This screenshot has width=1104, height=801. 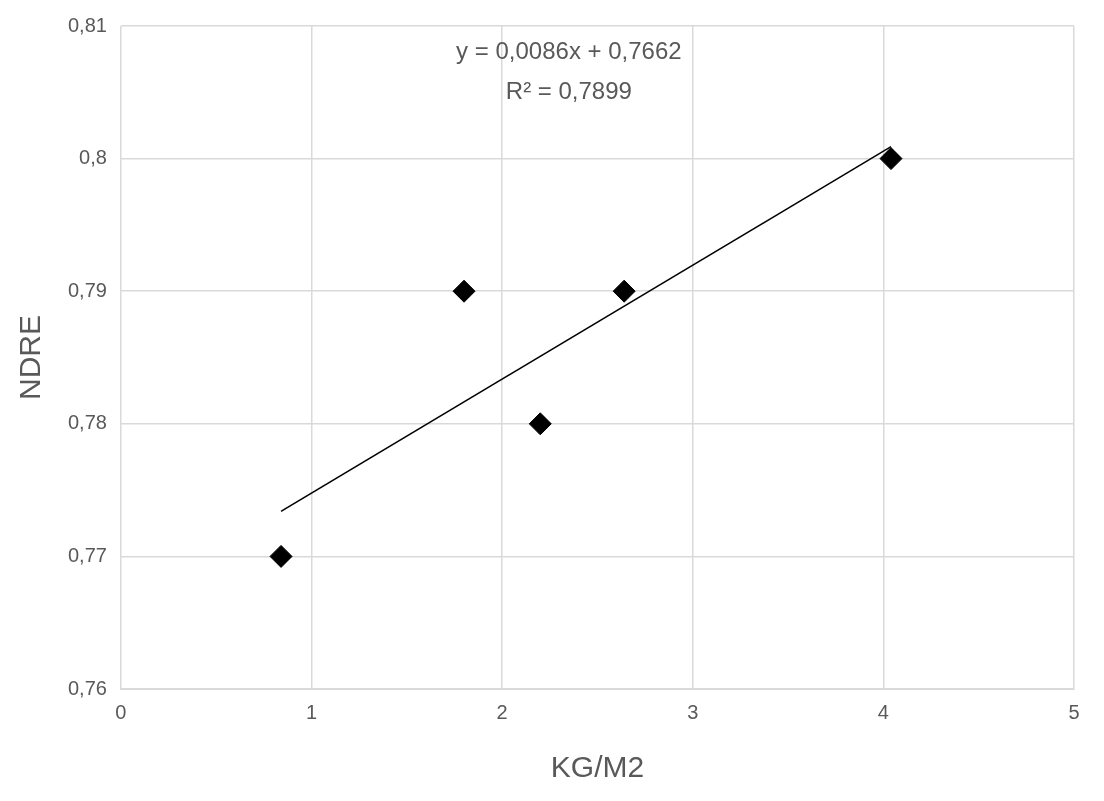 What do you see at coordinates (569, 50) in the screenshot?
I see `annotation: y = 0,0086x + 0,7662` at bounding box center [569, 50].